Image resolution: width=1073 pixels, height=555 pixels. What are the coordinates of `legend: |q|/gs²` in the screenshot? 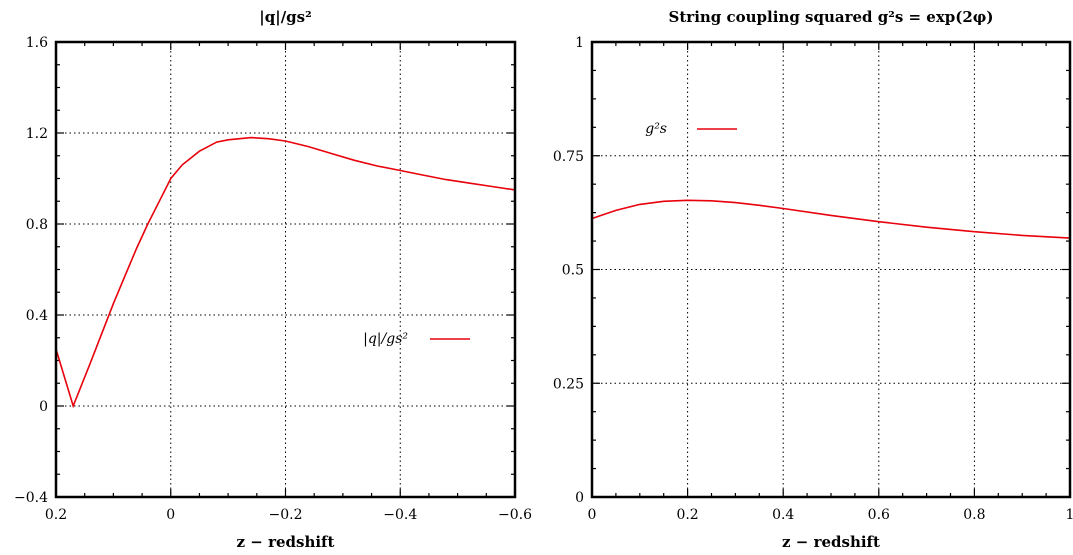 It's located at (416, 339).